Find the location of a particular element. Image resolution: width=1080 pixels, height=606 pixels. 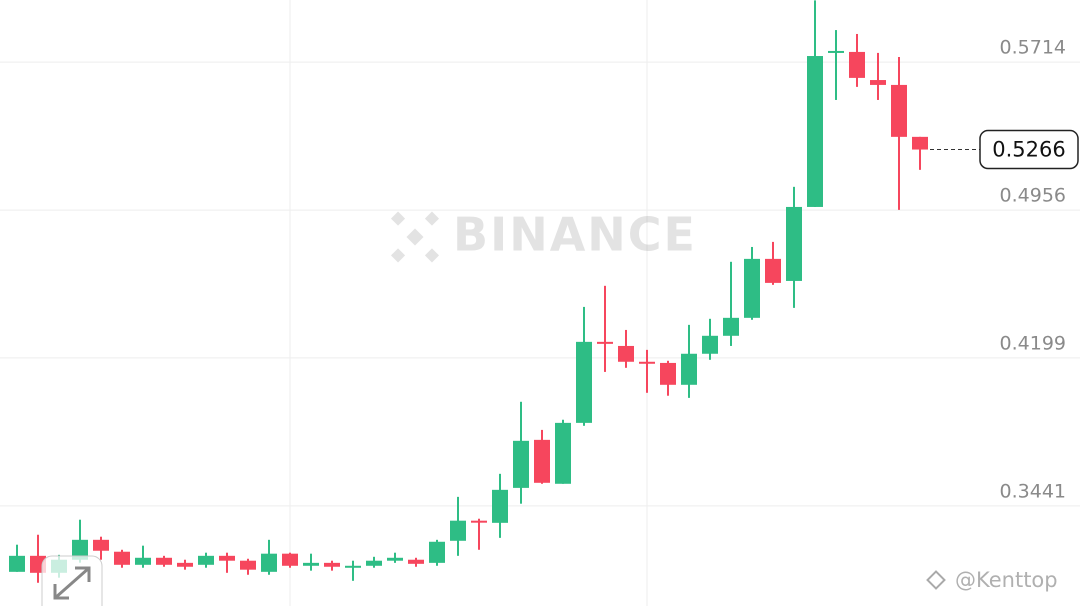

last-price-label: 0.5266 is located at coordinates (1028, 150).